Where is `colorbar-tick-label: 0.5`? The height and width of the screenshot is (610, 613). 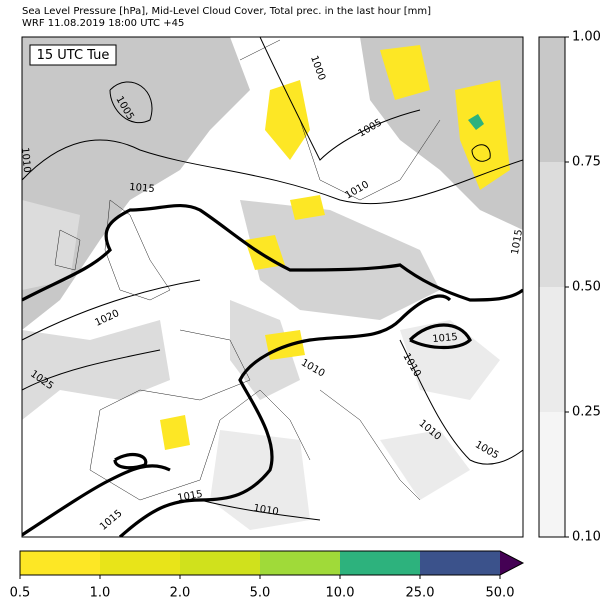
colorbar-tick-label: 0.5 is located at coordinates (20, 593).